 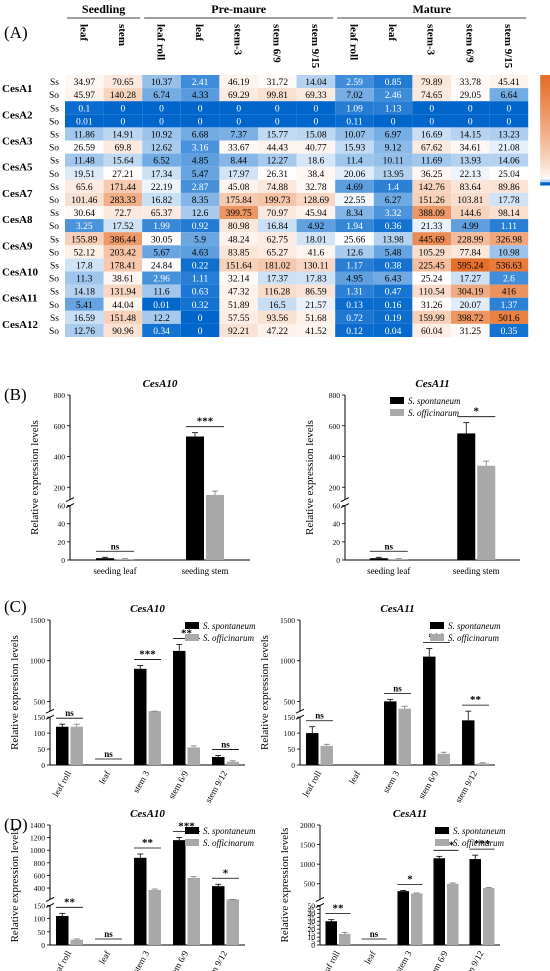 What do you see at coordinates (354, 280) in the screenshot?
I see `cell-value: 4.95` at bounding box center [354, 280].